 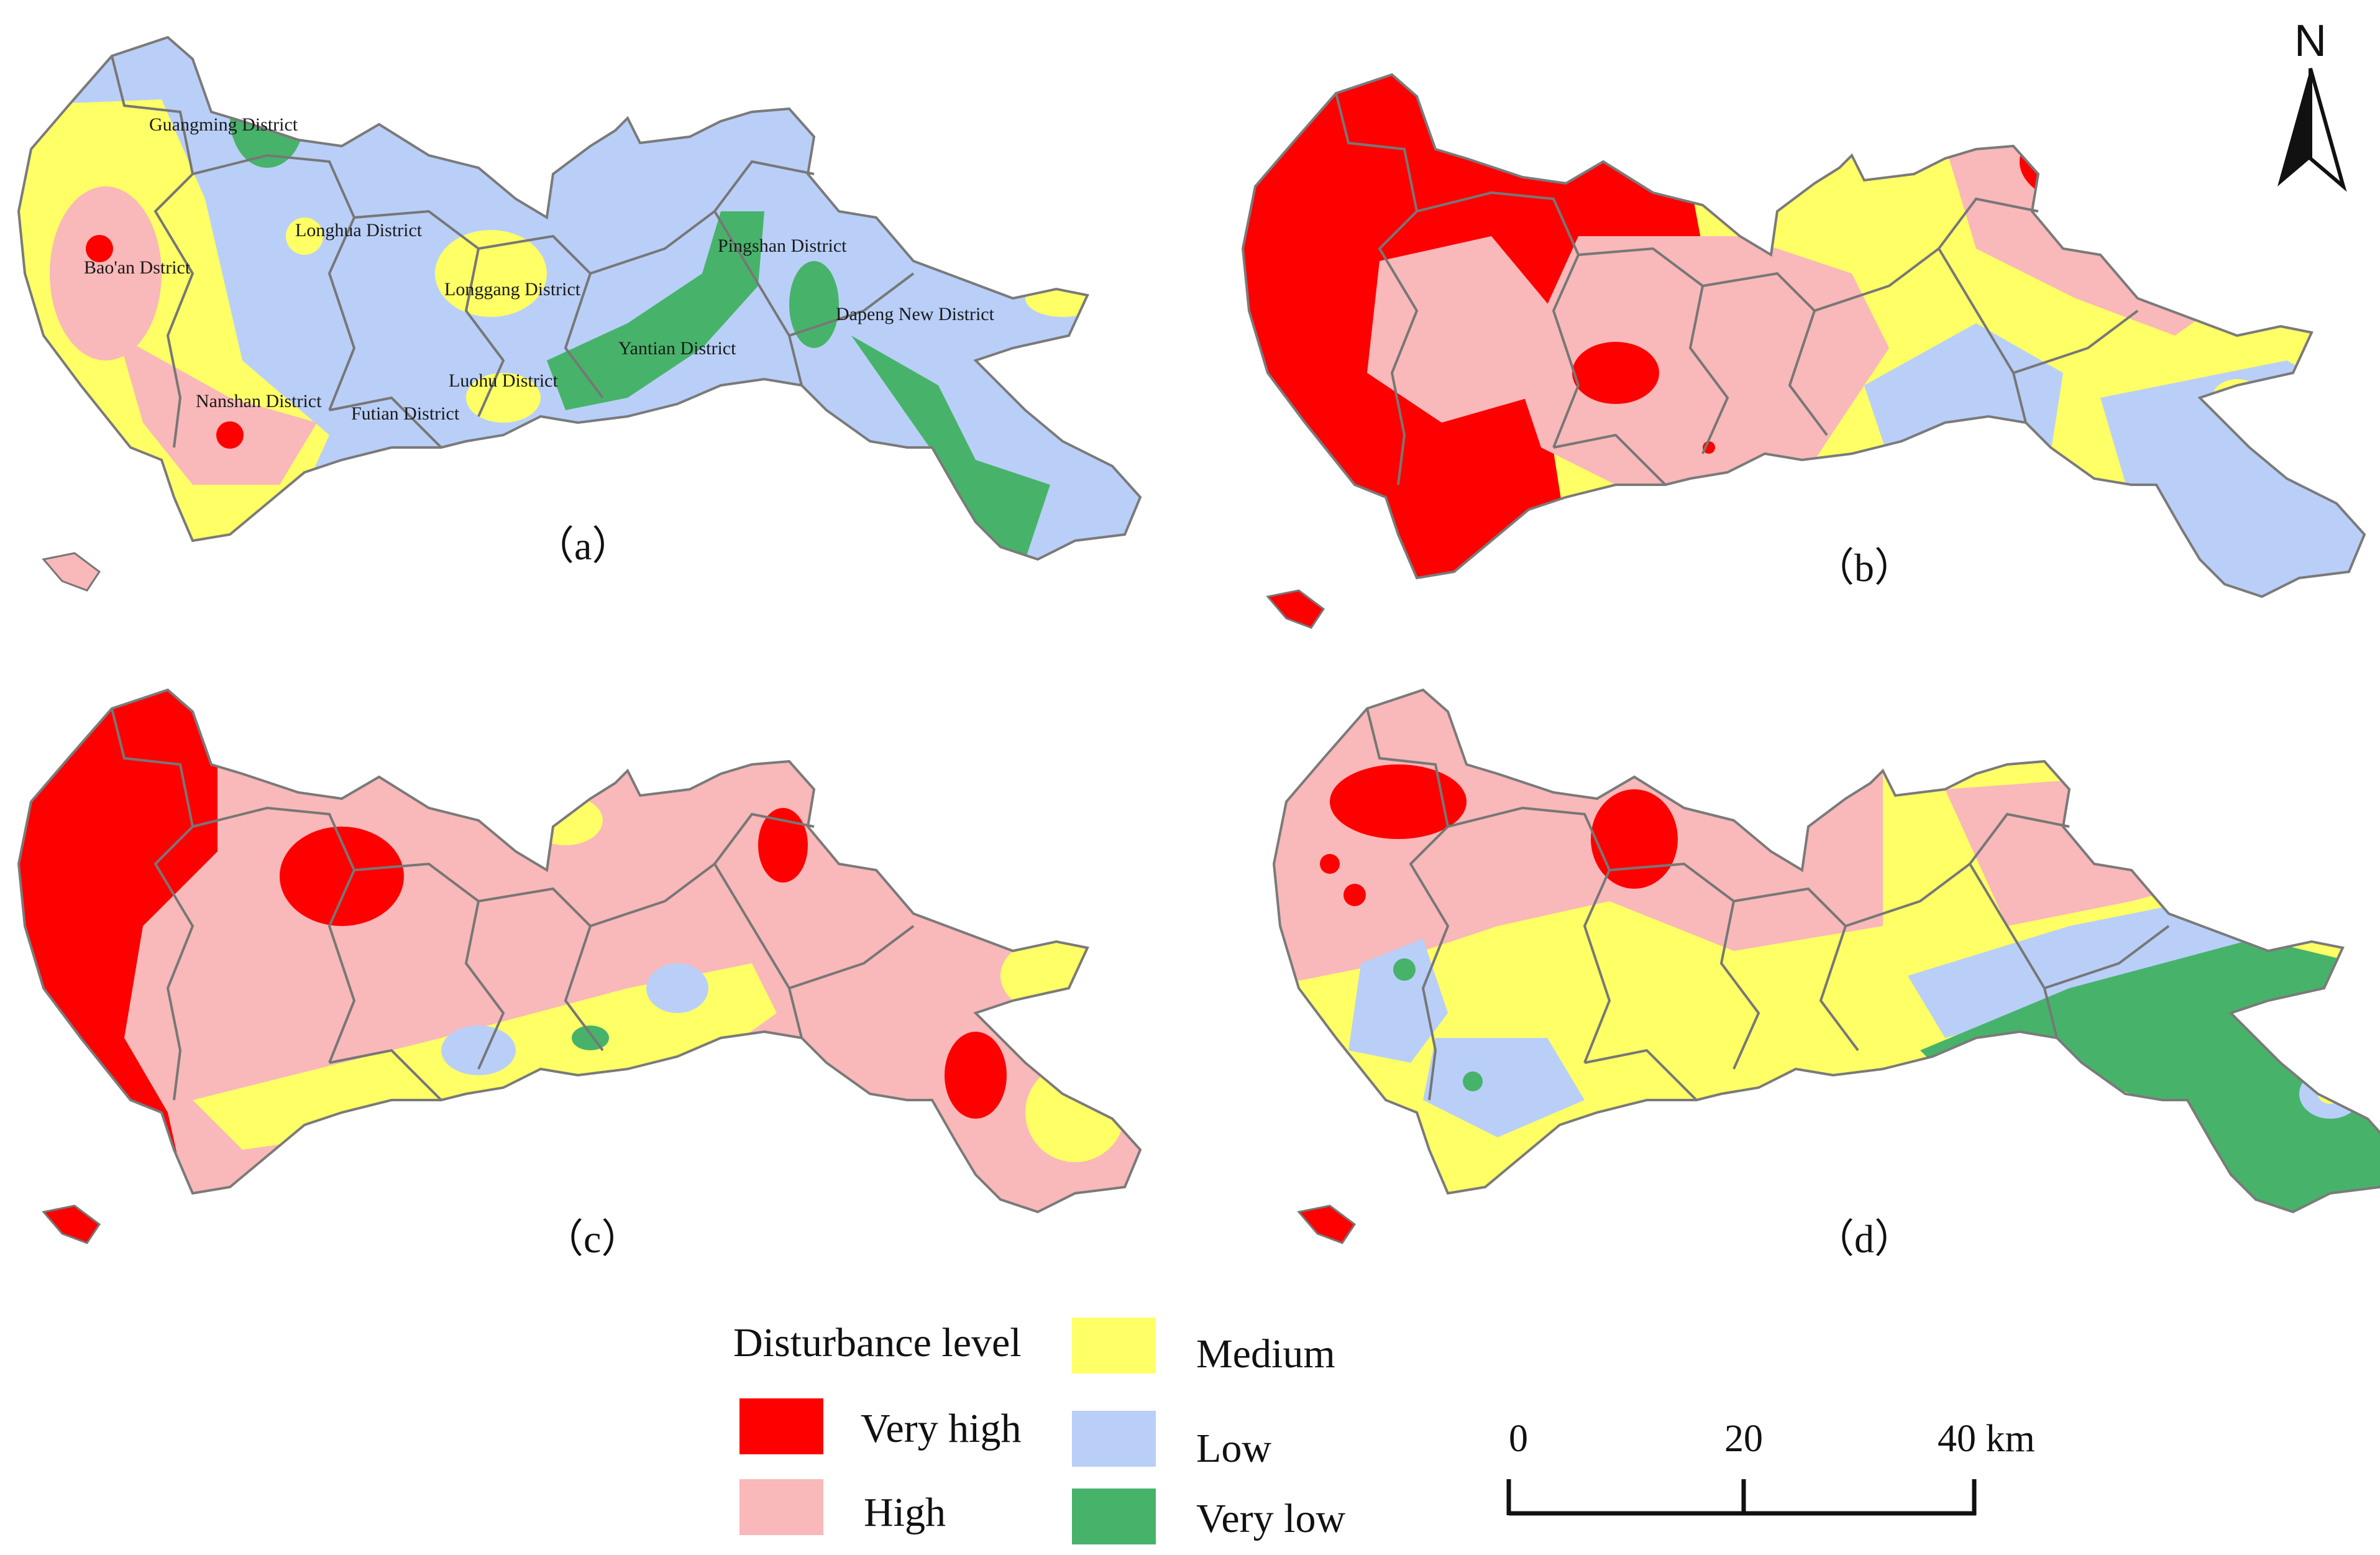 I want to click on district-label-pingshan: Pingshan District, so click(x=782, y=246).